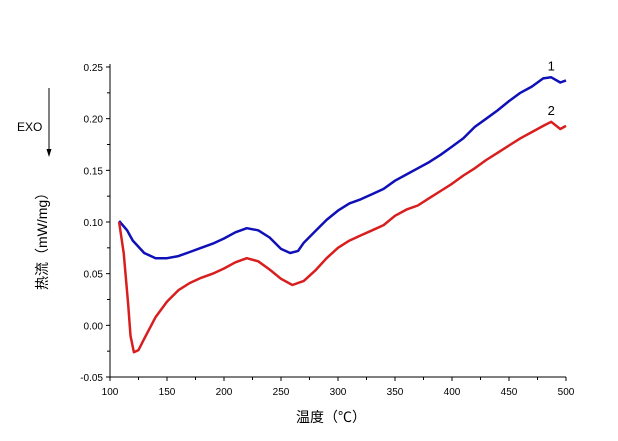 This screenshot has width=618, height=441. Describe the element at coordinates (42, 238) in the screenshot. I see `y-axis-title: 热流（mW/mg）` at that location.